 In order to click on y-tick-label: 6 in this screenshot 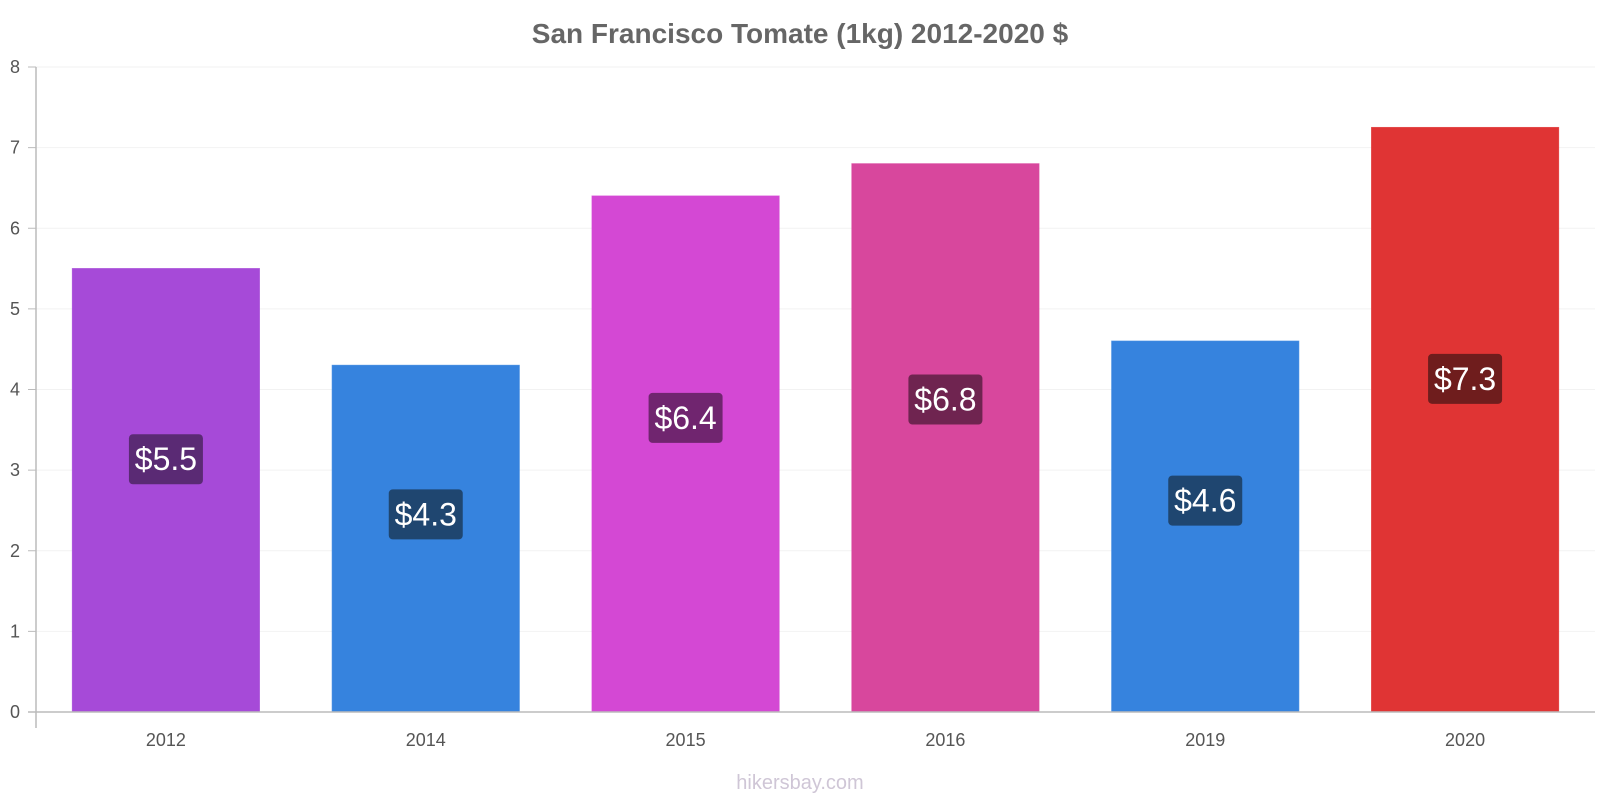, I will do `click(15, 228)`.